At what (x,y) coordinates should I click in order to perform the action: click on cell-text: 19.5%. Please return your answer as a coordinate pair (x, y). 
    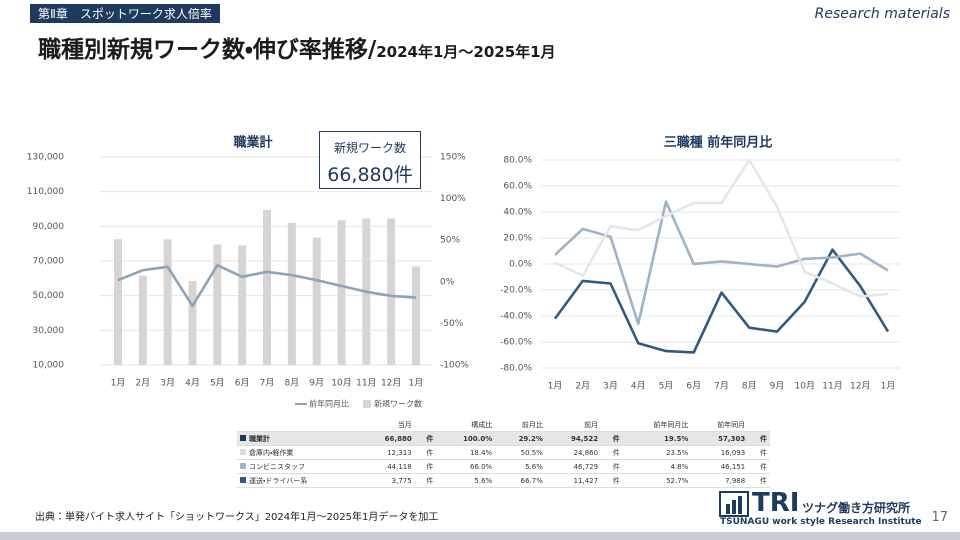
    Looking at the image, I should click on (676, 438).